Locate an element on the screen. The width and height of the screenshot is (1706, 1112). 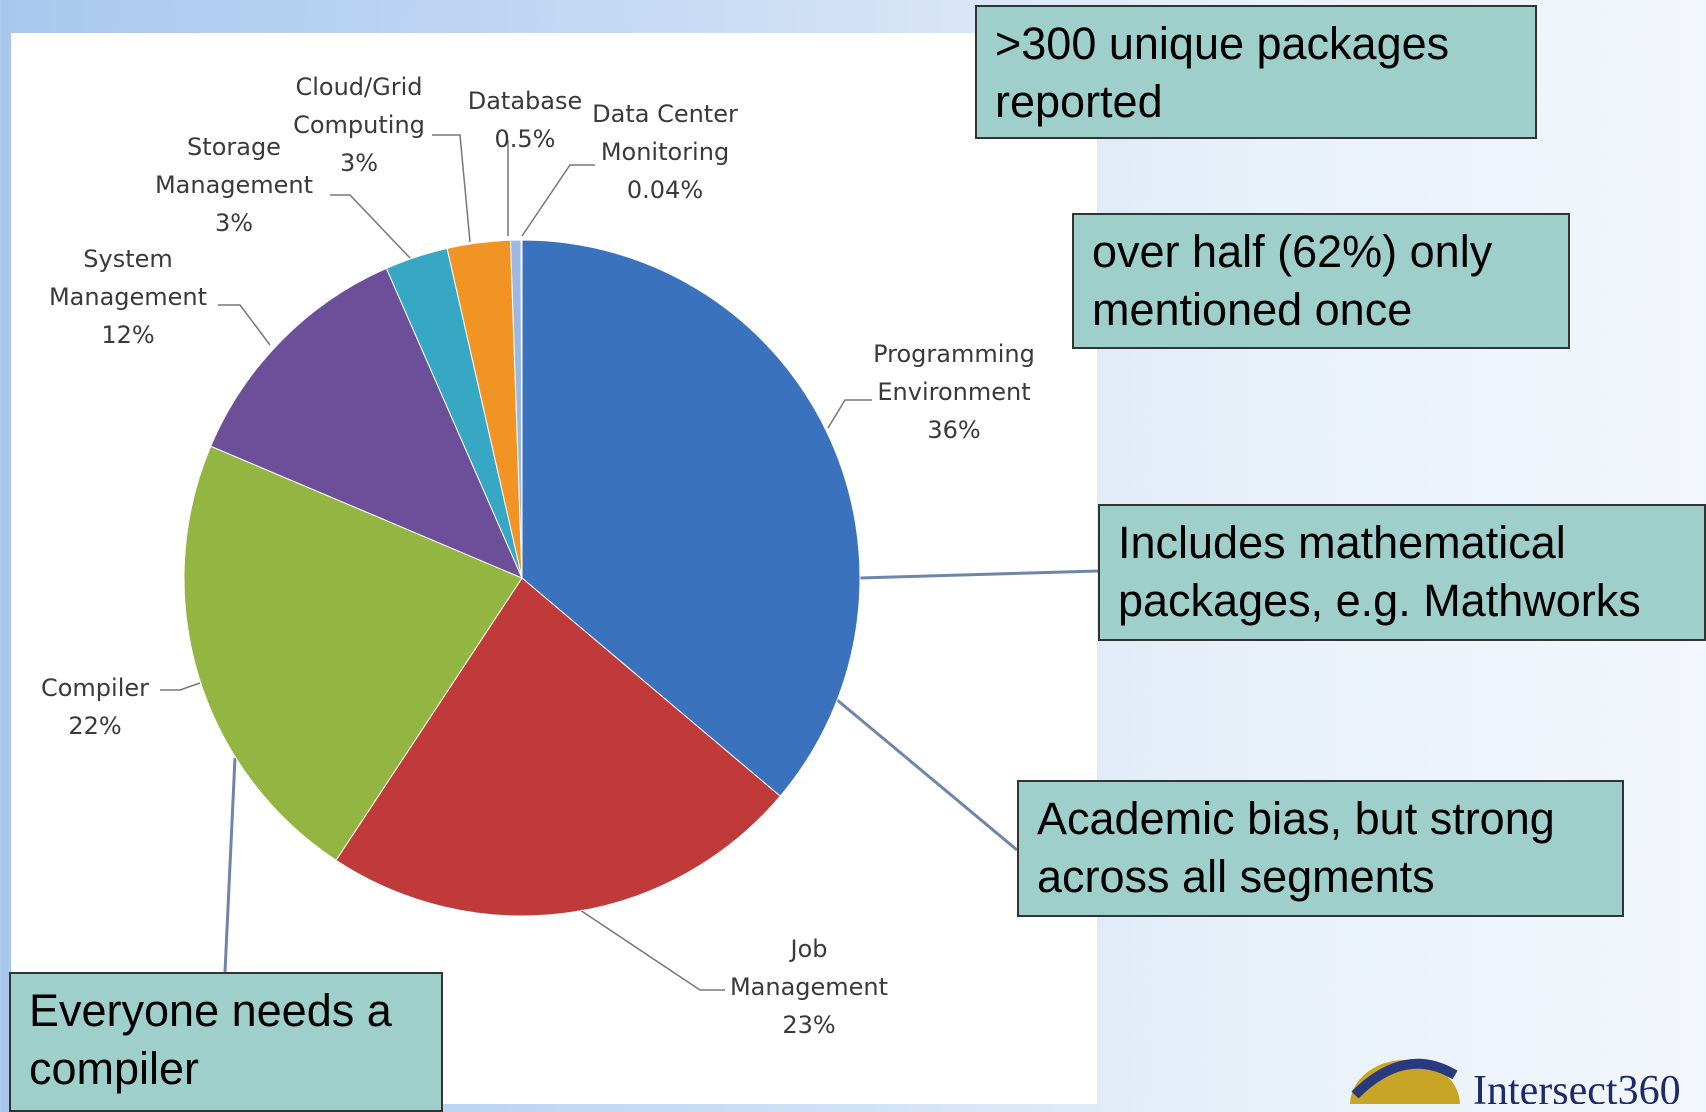
slice-label: System Management 12% is located at coordinates (128, 297).